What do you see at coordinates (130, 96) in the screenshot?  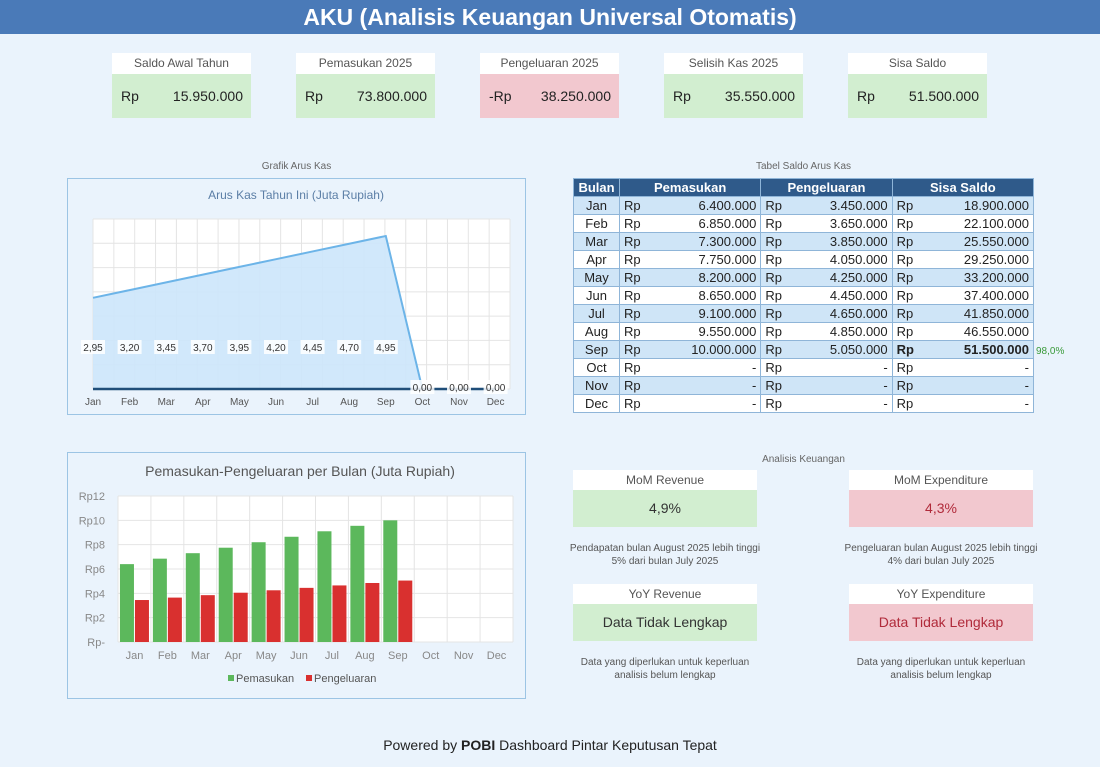 I see `kpi-currency: Rp` at bounding box center [130, 96].